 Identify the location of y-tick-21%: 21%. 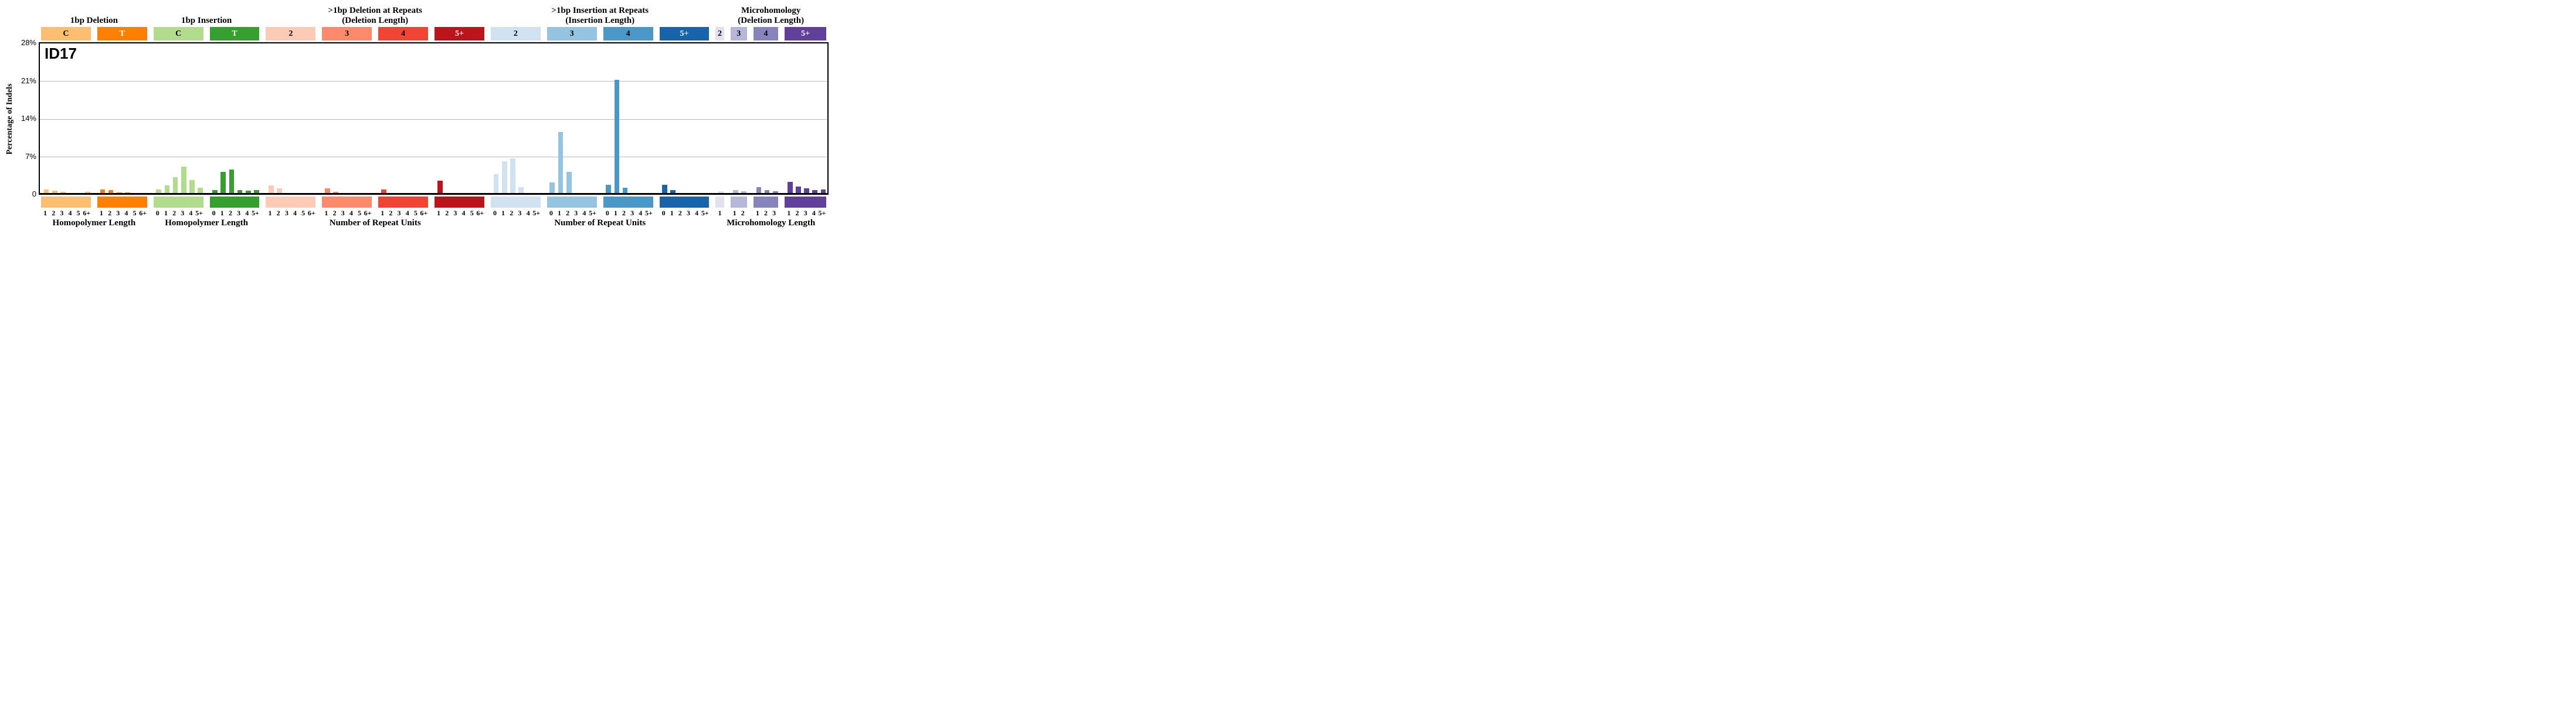
(28, 80).